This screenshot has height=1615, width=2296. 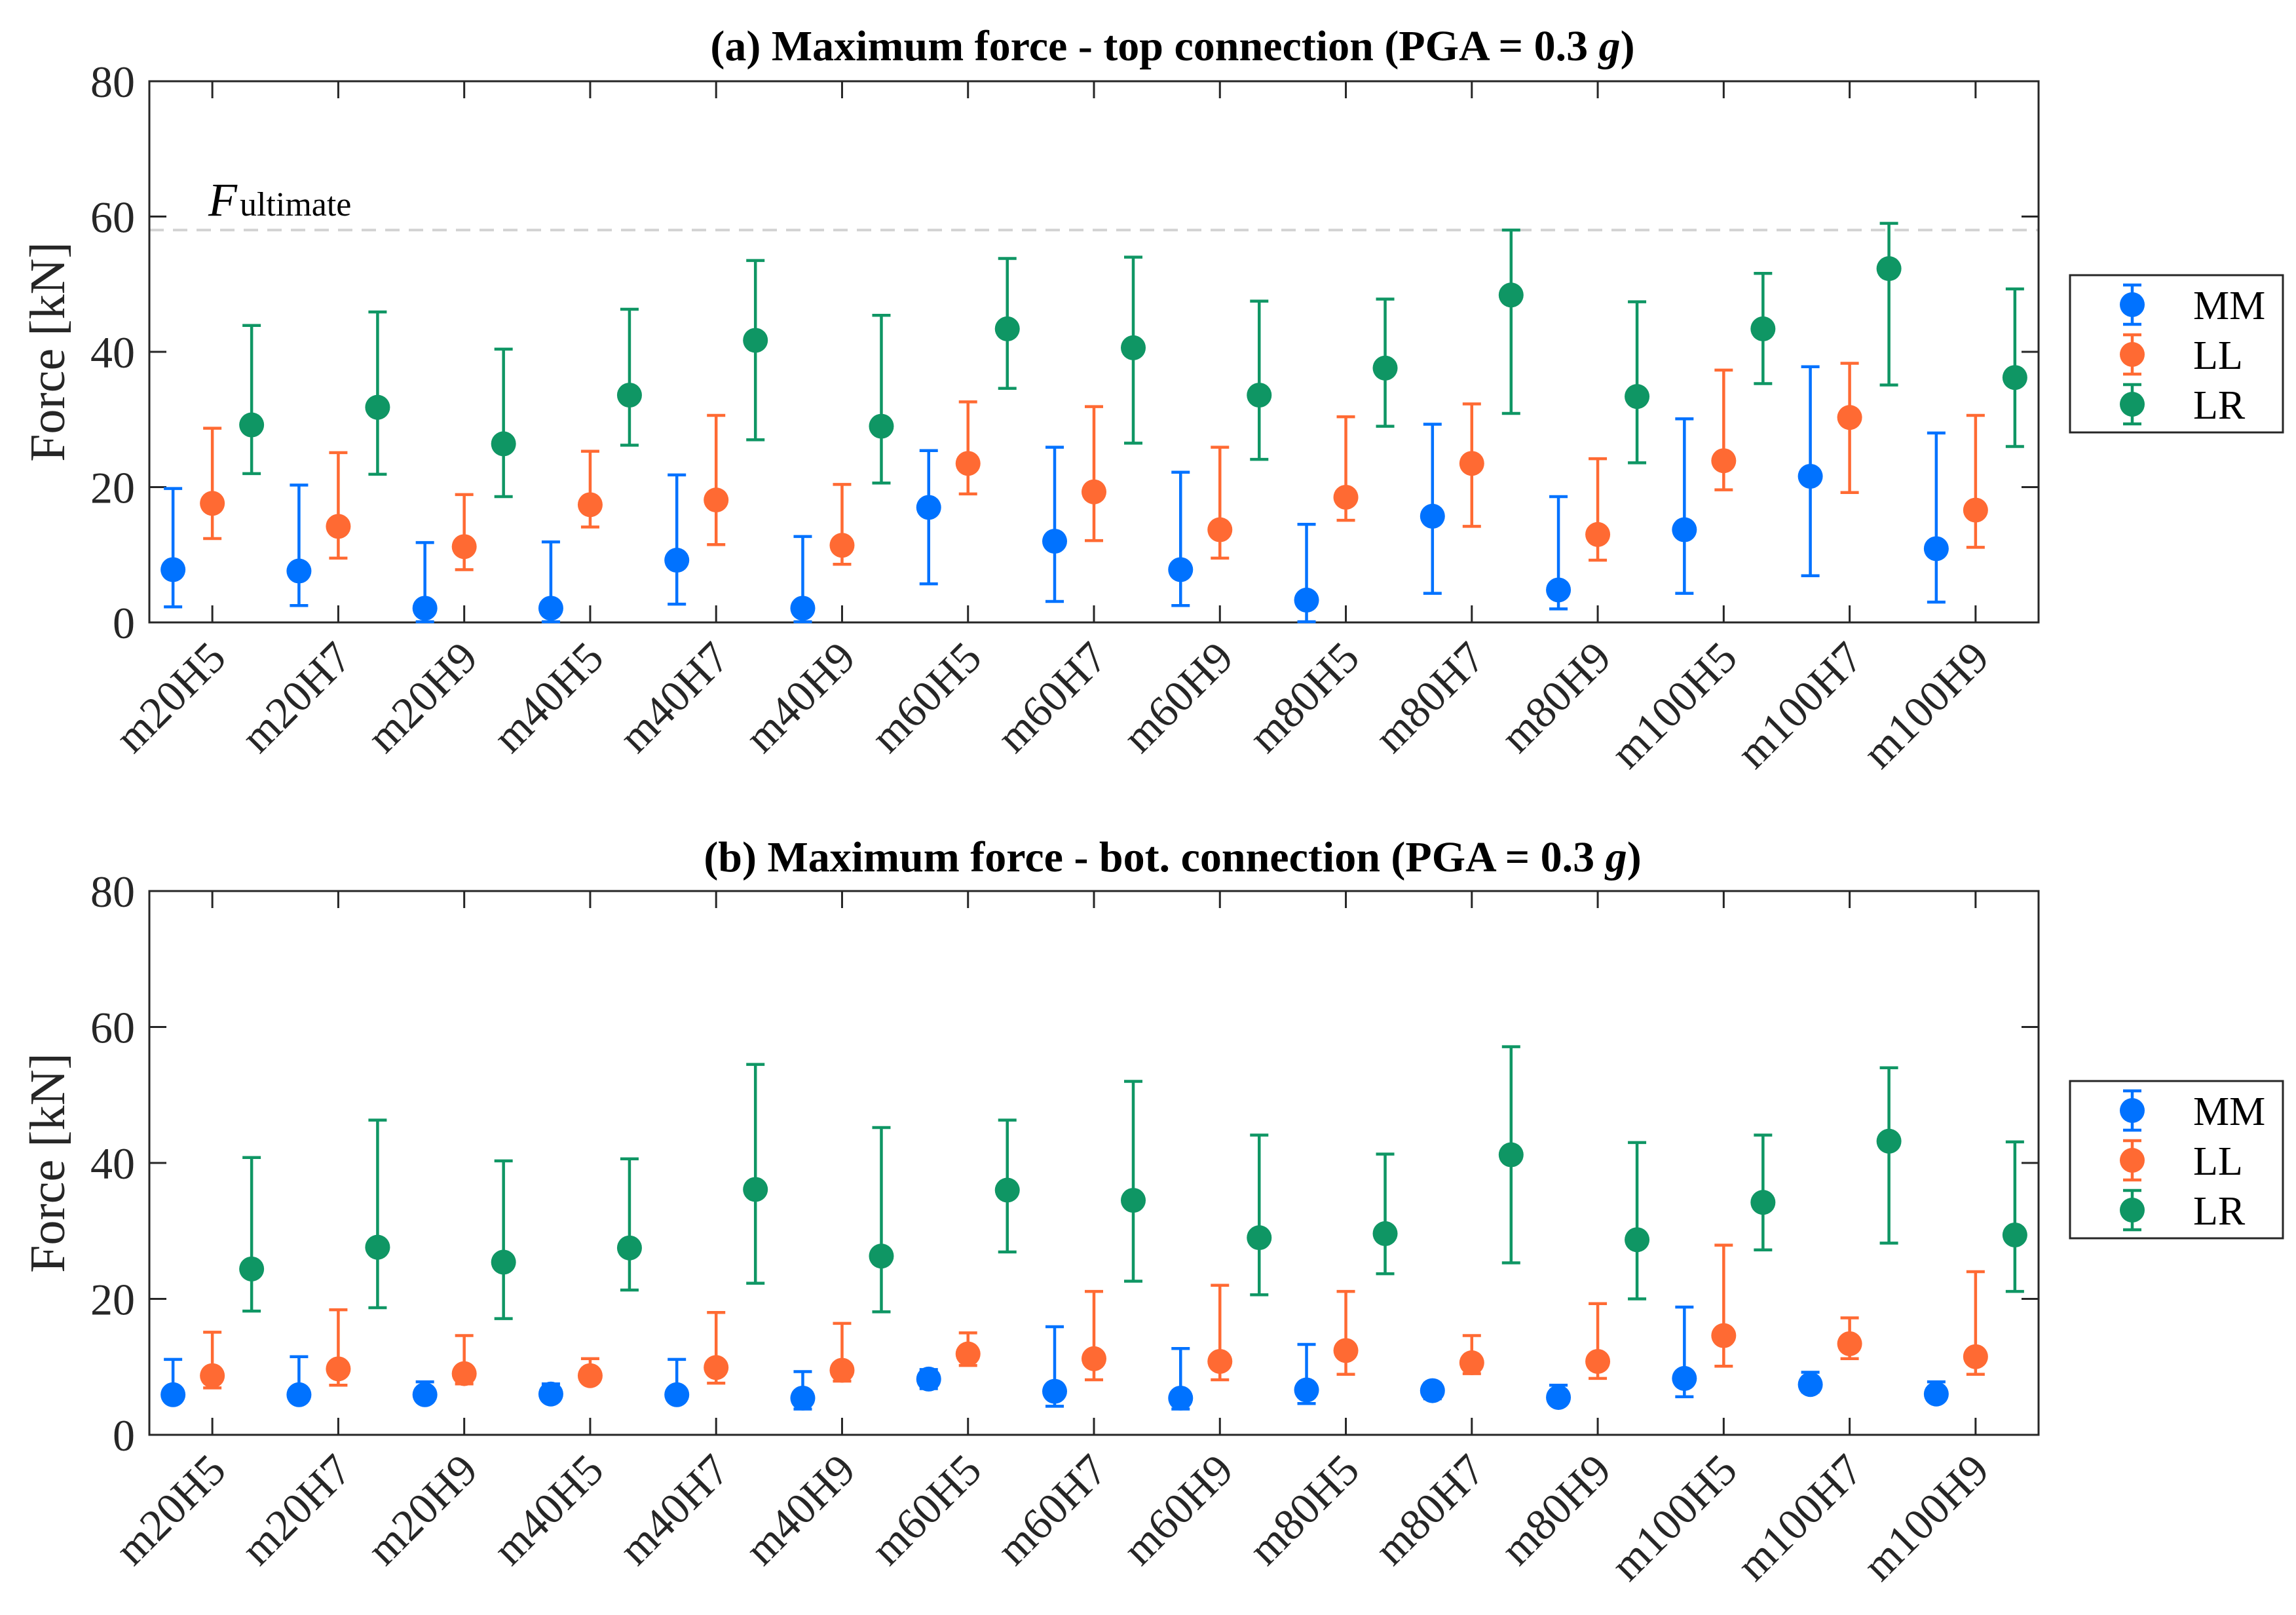 I want to click on x-tick-label: m20H9, so click(x=422, y=697).